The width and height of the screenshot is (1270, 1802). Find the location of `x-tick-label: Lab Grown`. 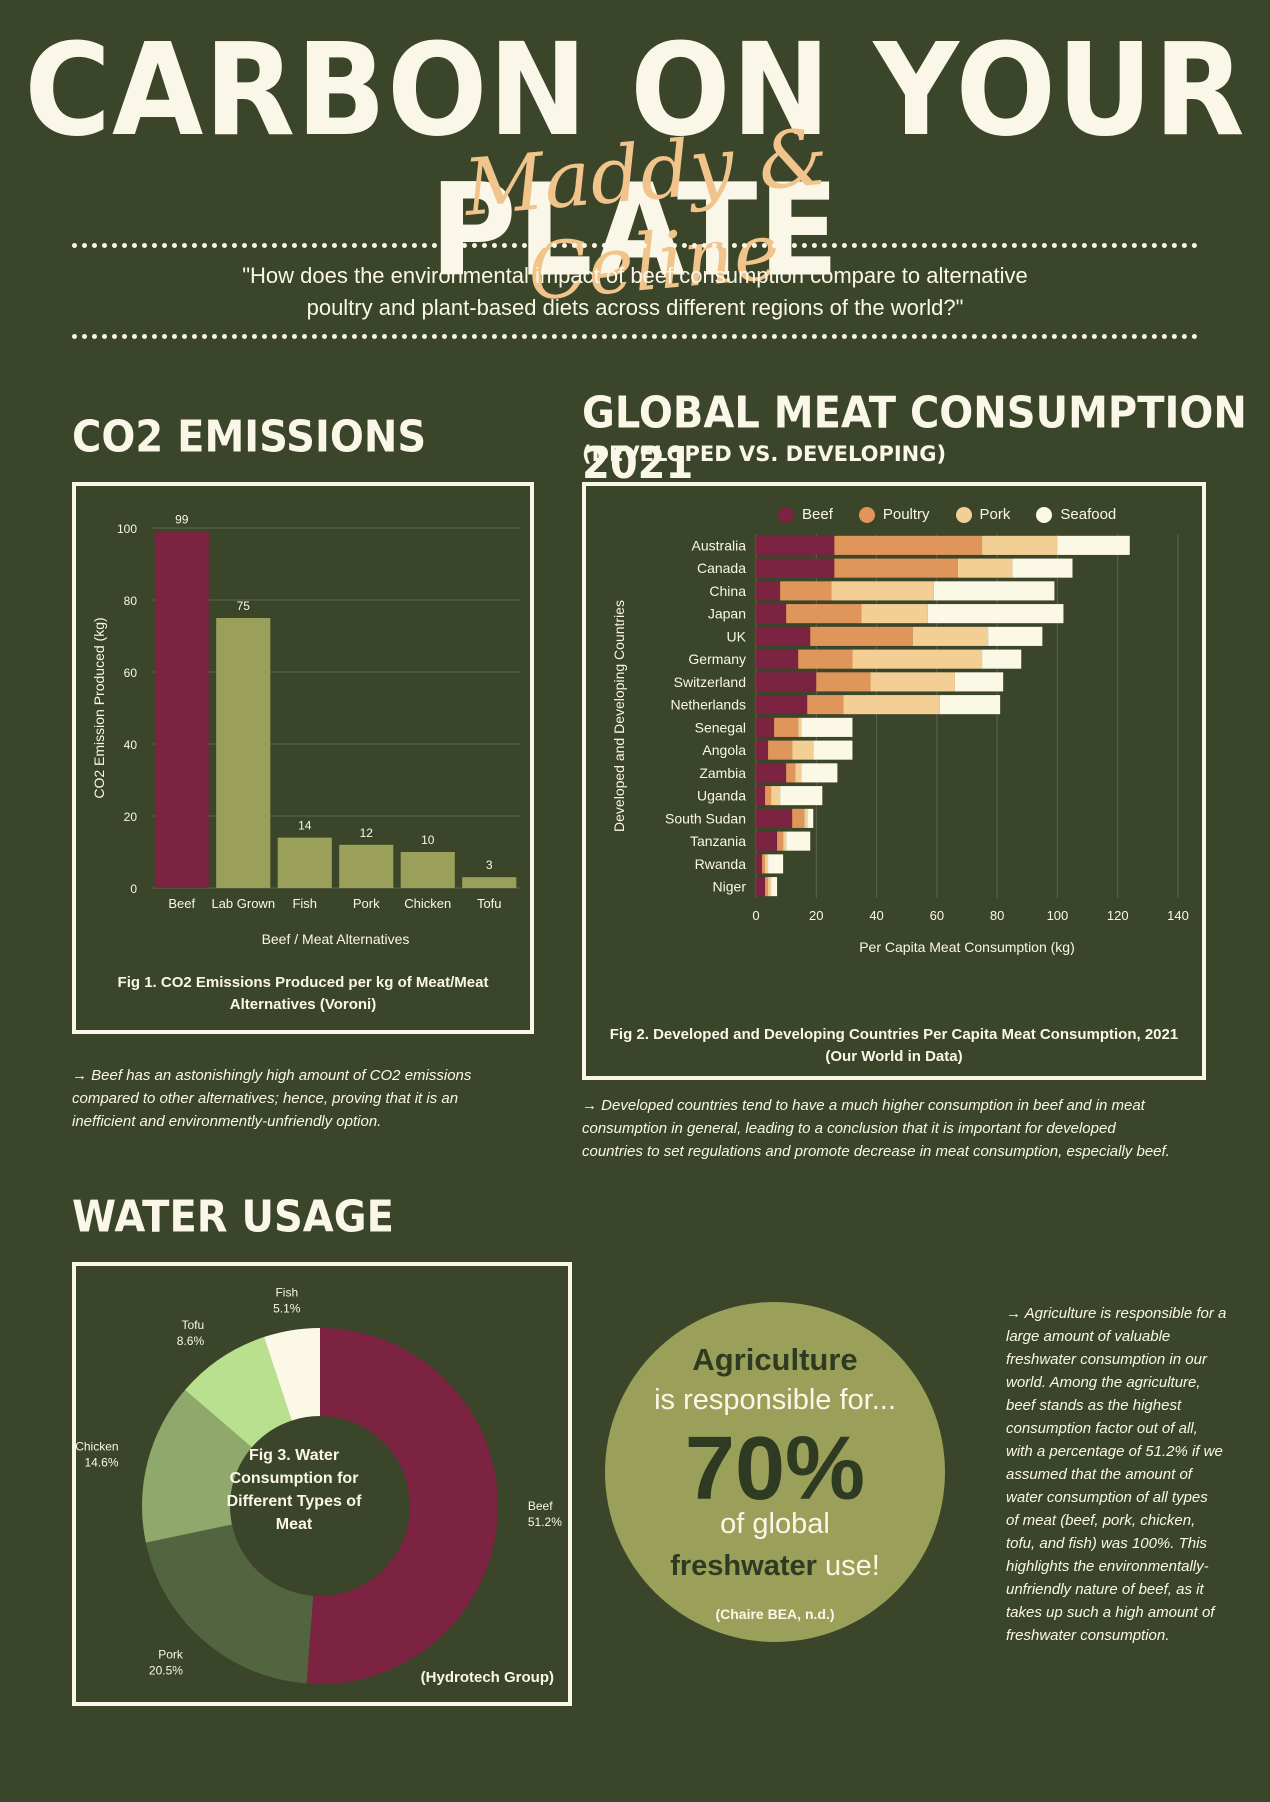

x-tick-label: Lab Grown is located at coordinates (243, 903).